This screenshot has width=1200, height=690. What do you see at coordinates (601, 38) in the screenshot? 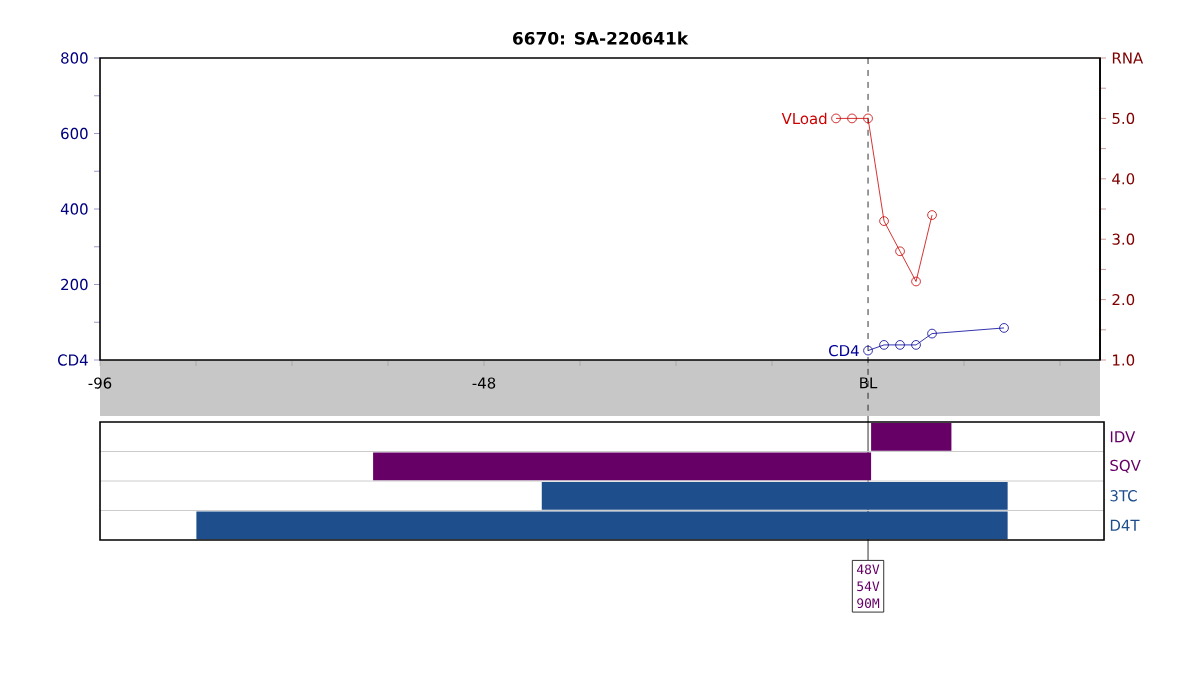
I see `chart-title: 6670: SA-220641k` at bounding box center [601, 38].